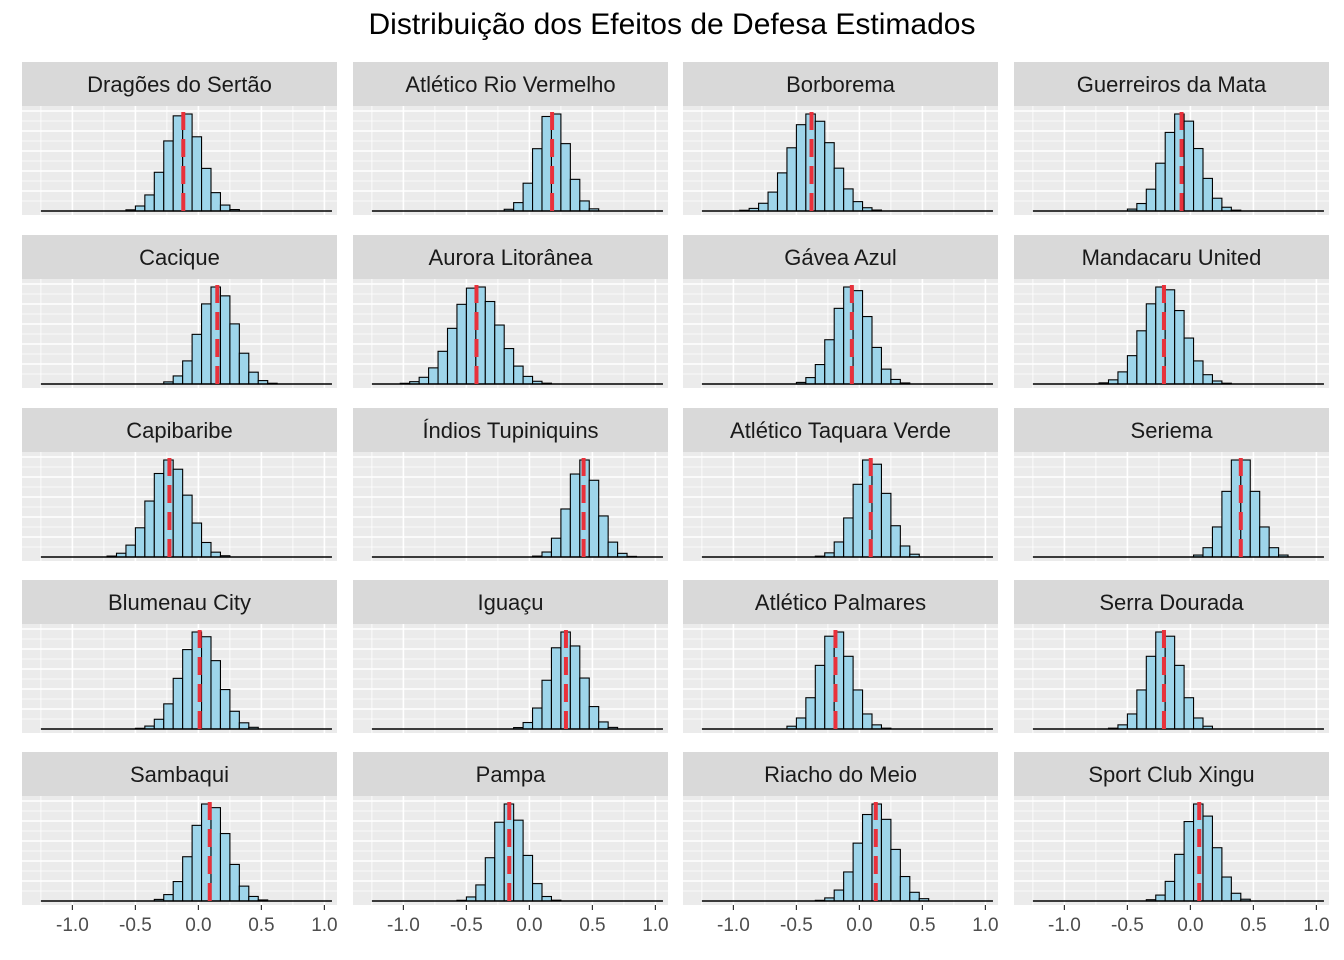  I want to click on facet-panel: Atlético Rio Vermelho, so click(510, 138).